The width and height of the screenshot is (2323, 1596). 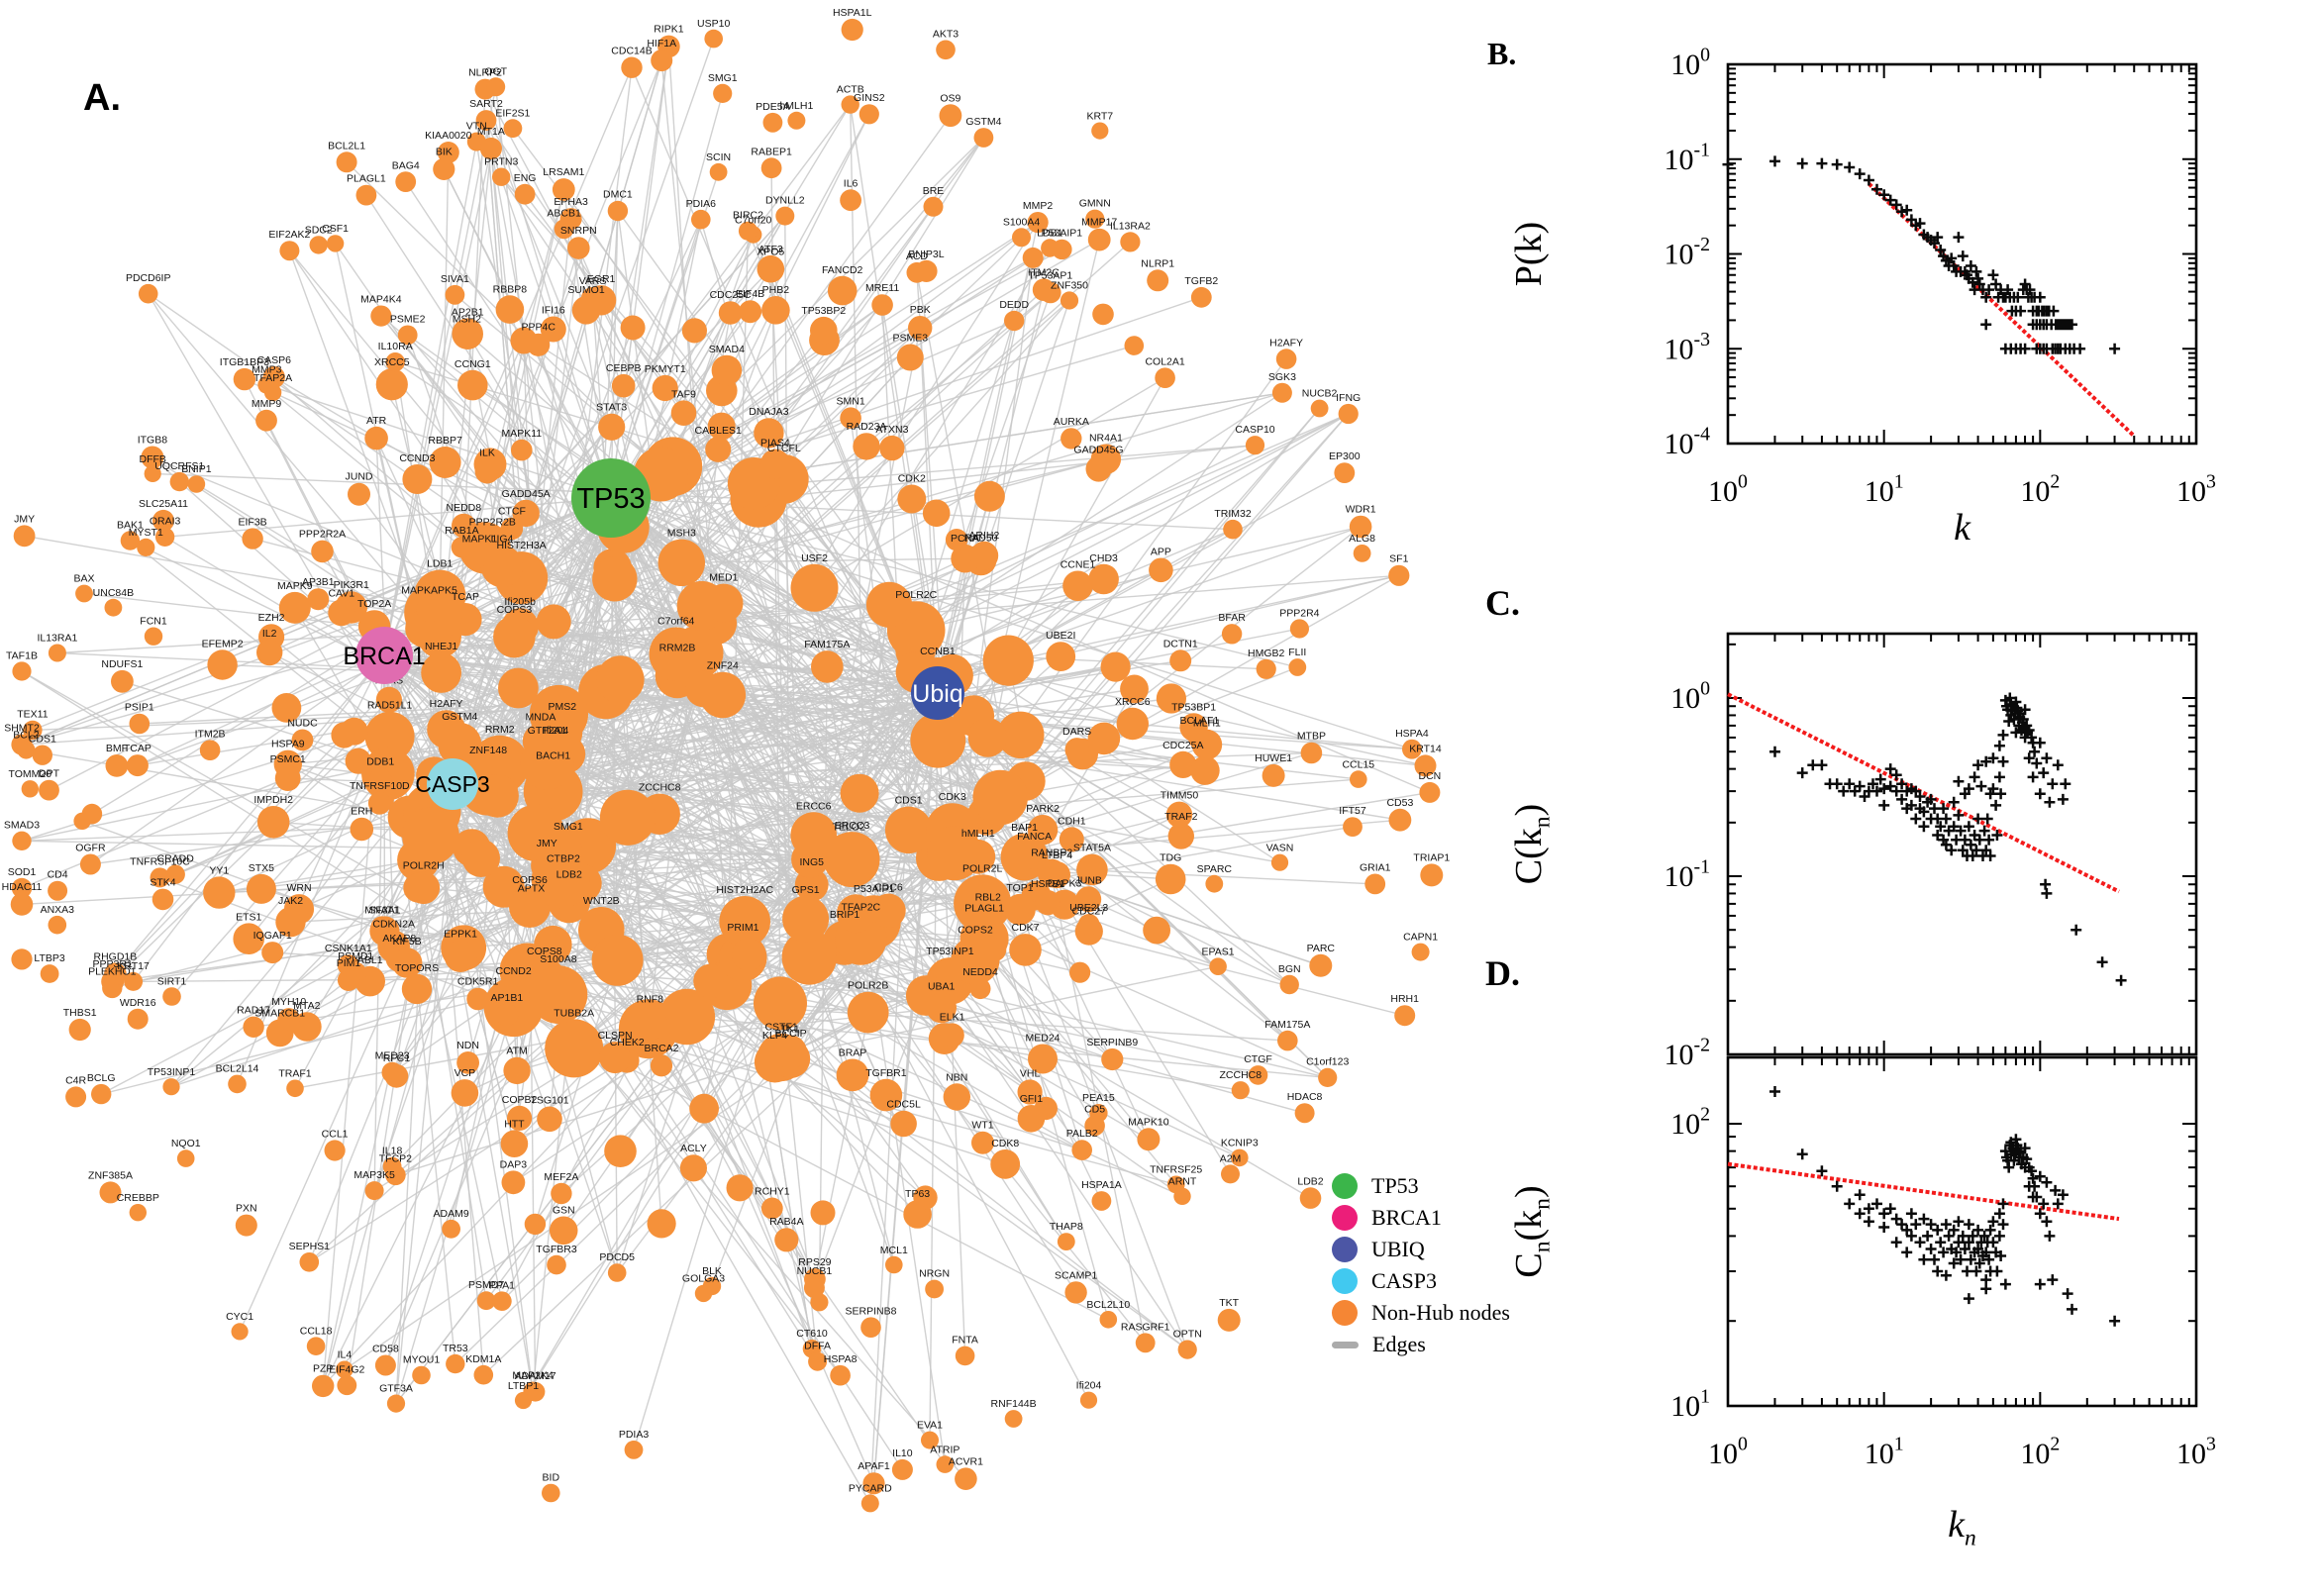 What do you see at coordinates (1884, 490) in the screenshot?
I see `tick-label: 10¹` at bounding box center [1884, 490].